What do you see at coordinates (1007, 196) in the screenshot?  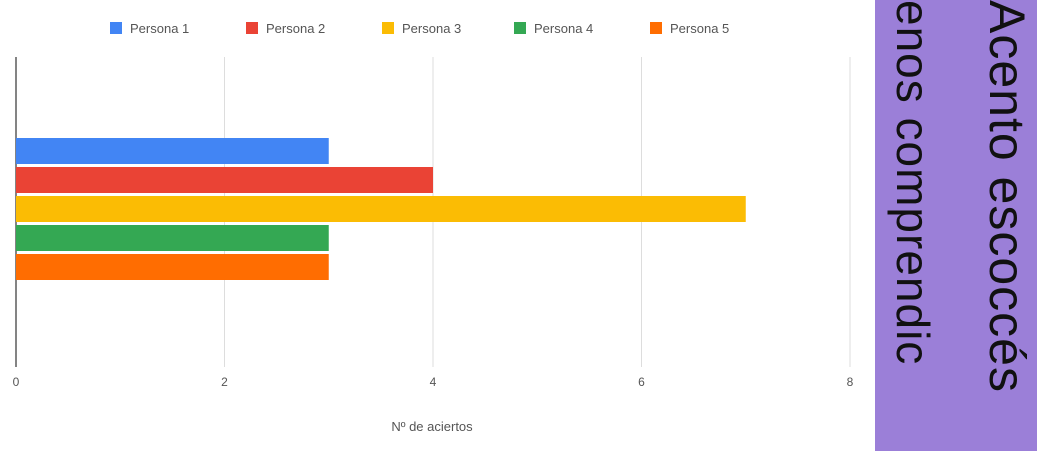 I see `side-text-line-1: Acento escoccés` at bounding box center [1007, 196].